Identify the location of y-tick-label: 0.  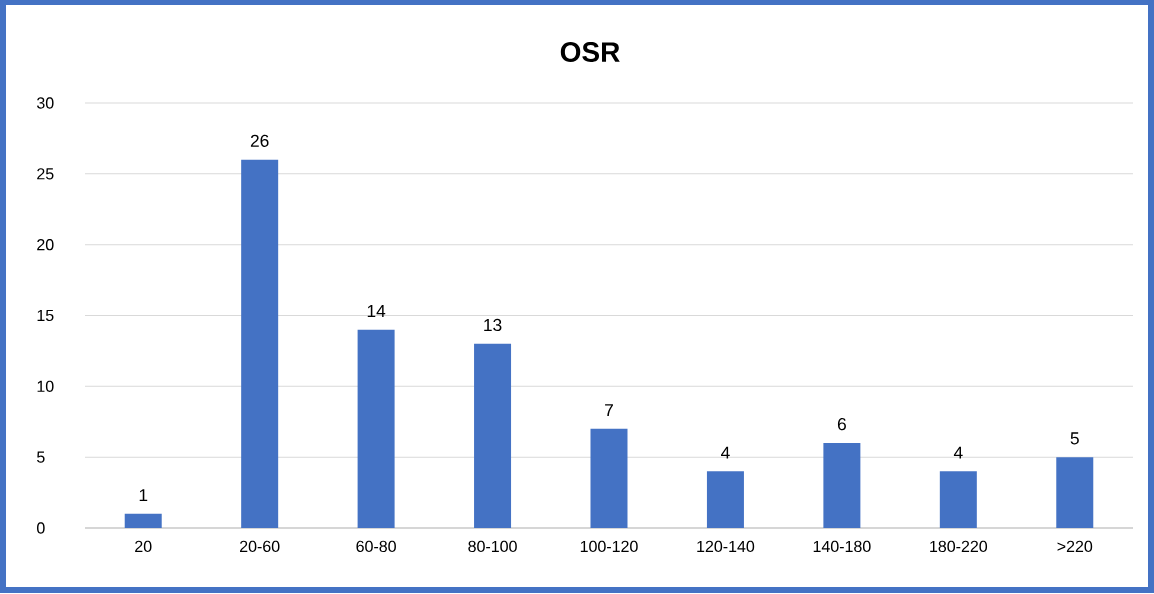
(41, 528).